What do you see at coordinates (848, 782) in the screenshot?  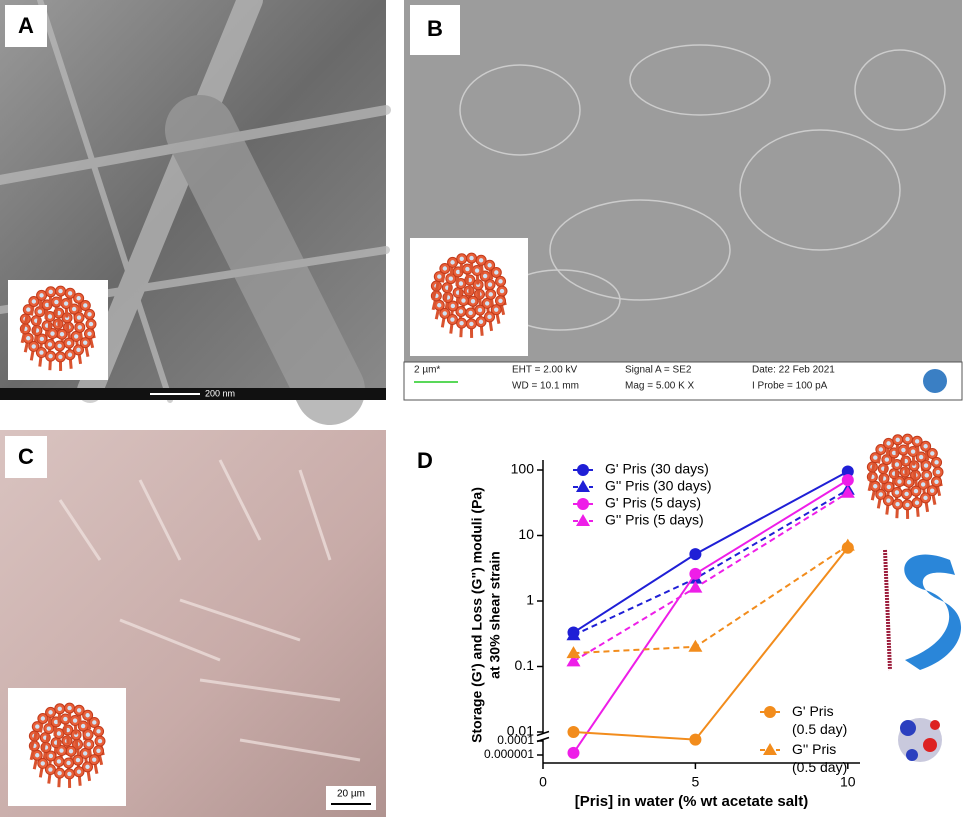 I see `x-tick-label: 10` at bounding box center [848, 782].